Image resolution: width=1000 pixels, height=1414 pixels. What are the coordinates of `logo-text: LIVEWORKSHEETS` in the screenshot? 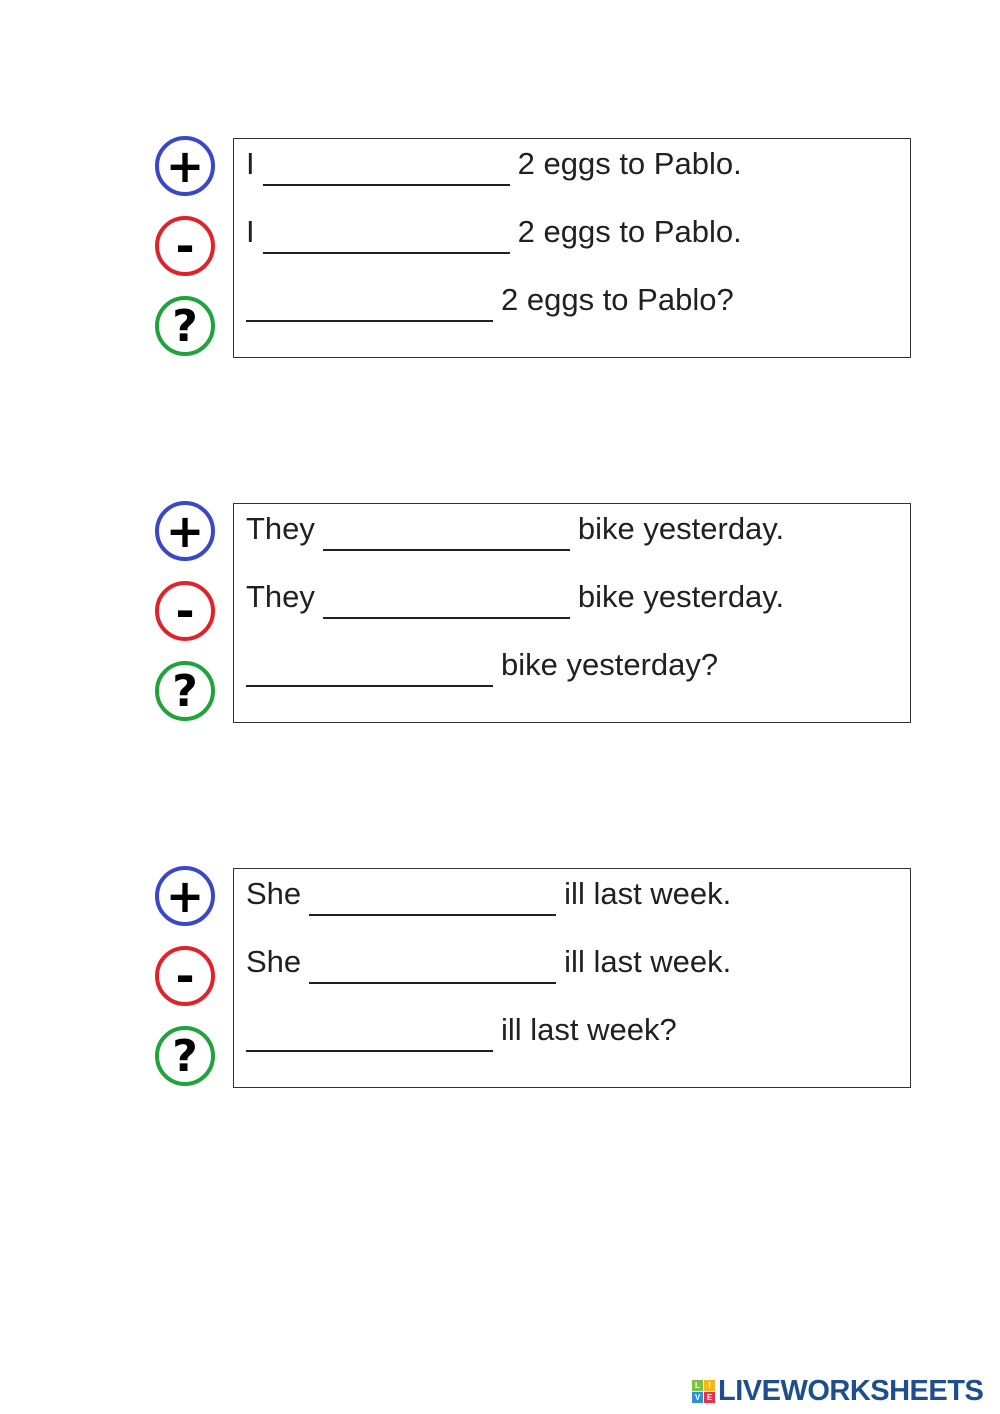 It's located at (851, 1391).